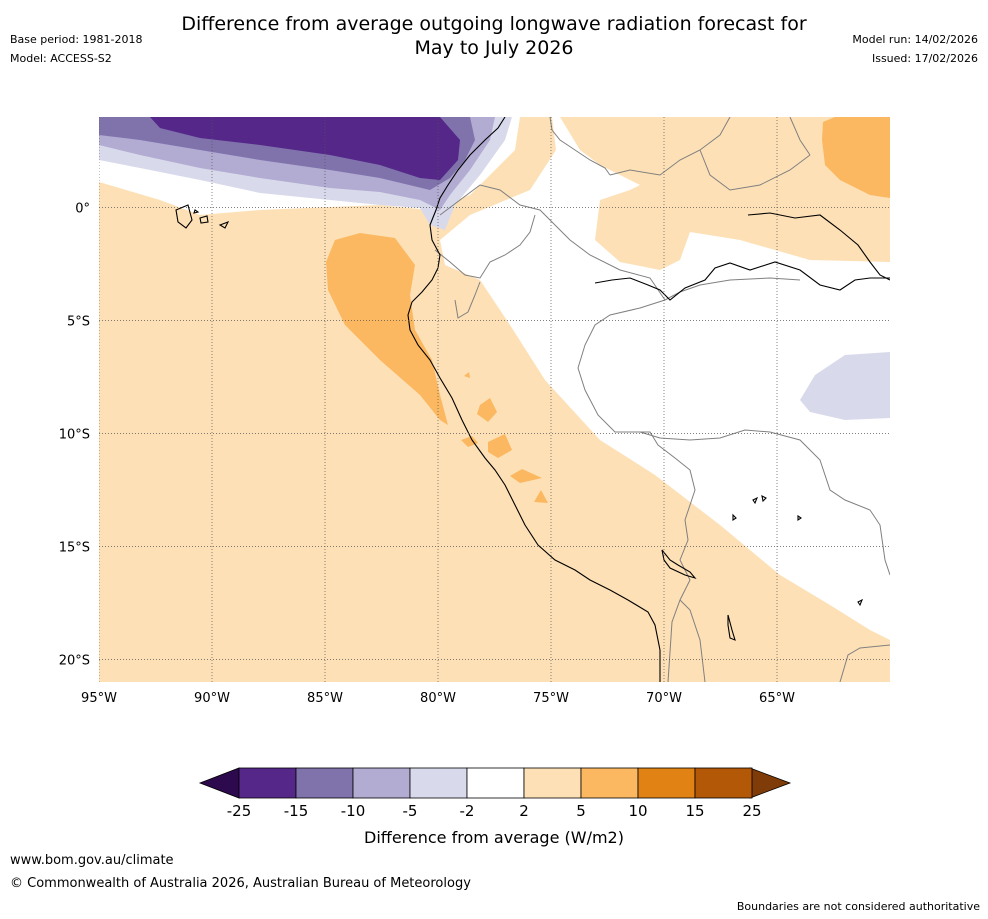 The height and width of the screenshot is (919, 988). What do you see at coordinates (770, 783) in the screenshot?
I see `colorbar-max-extend` at bounding box center [770, 783].